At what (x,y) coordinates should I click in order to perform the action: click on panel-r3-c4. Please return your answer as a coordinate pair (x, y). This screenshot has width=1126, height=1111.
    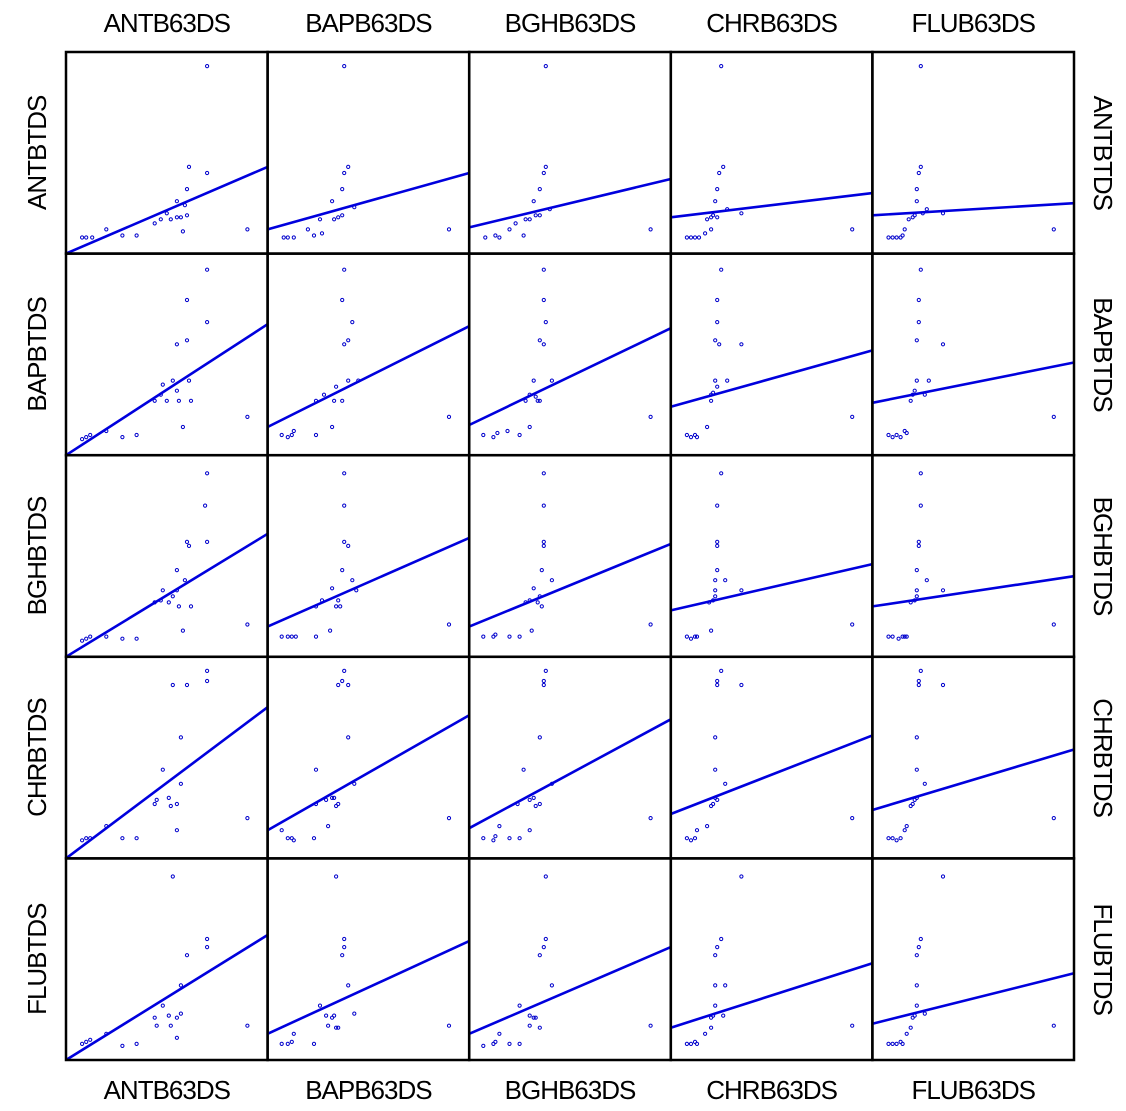
    Looking at the image, I should click on (771, 556).